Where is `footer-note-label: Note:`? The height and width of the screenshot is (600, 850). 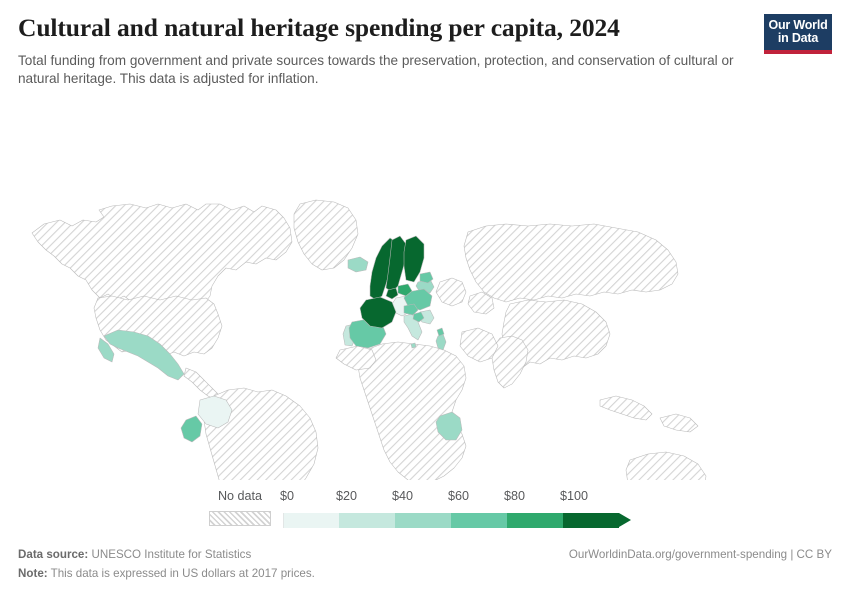
footer-note-label: Note: is located at coordinates (33, 573).